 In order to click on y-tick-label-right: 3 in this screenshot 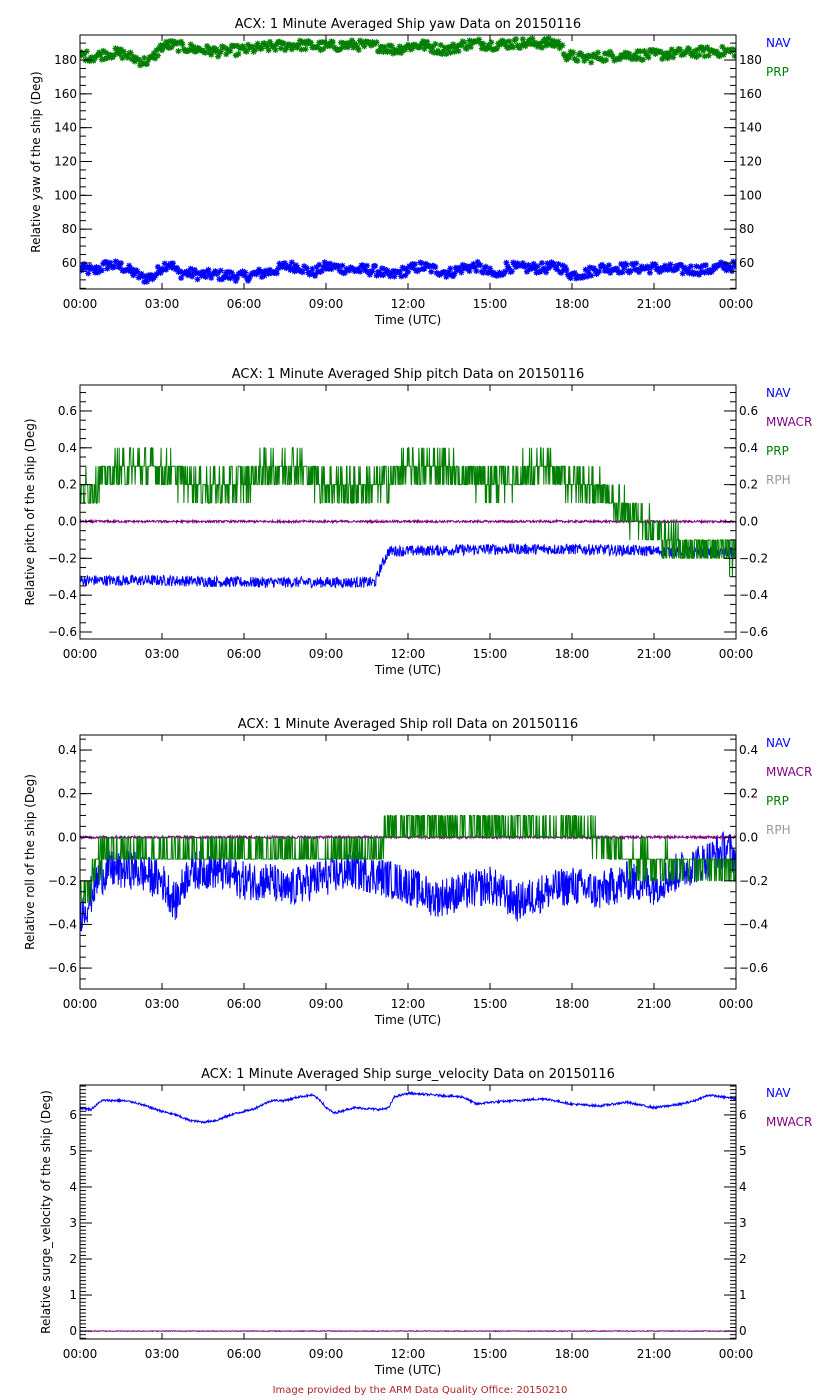, I will do `click(743, 1223)`.